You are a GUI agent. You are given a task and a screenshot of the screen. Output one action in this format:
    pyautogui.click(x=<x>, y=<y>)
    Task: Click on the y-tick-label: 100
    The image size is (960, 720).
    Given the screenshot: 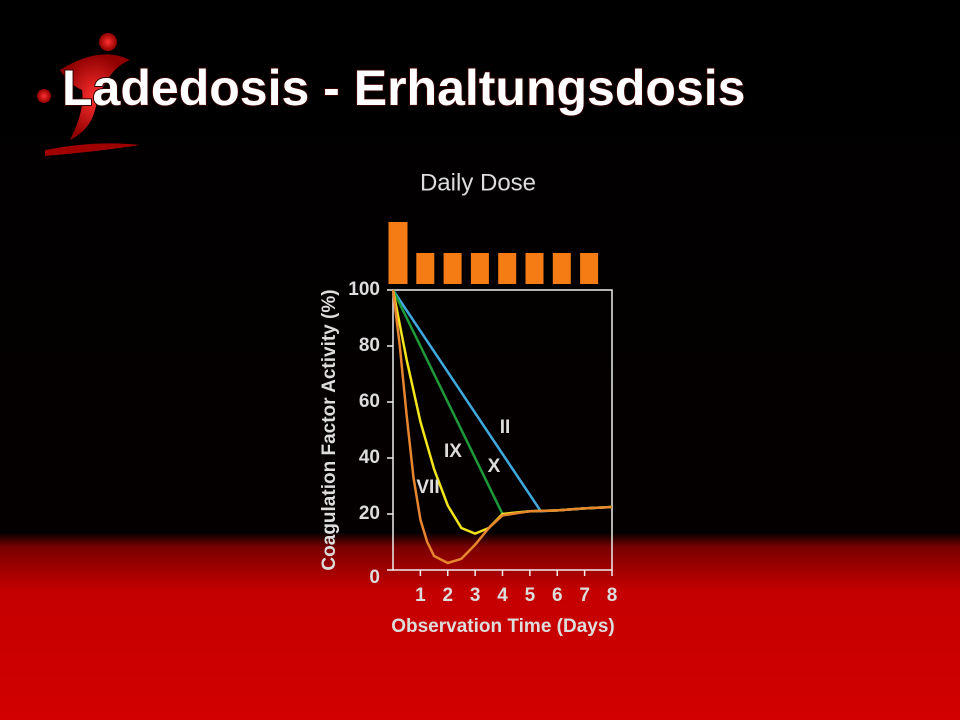 What is the action you would take?
    pyautogui.click(x=364, y=289)
    